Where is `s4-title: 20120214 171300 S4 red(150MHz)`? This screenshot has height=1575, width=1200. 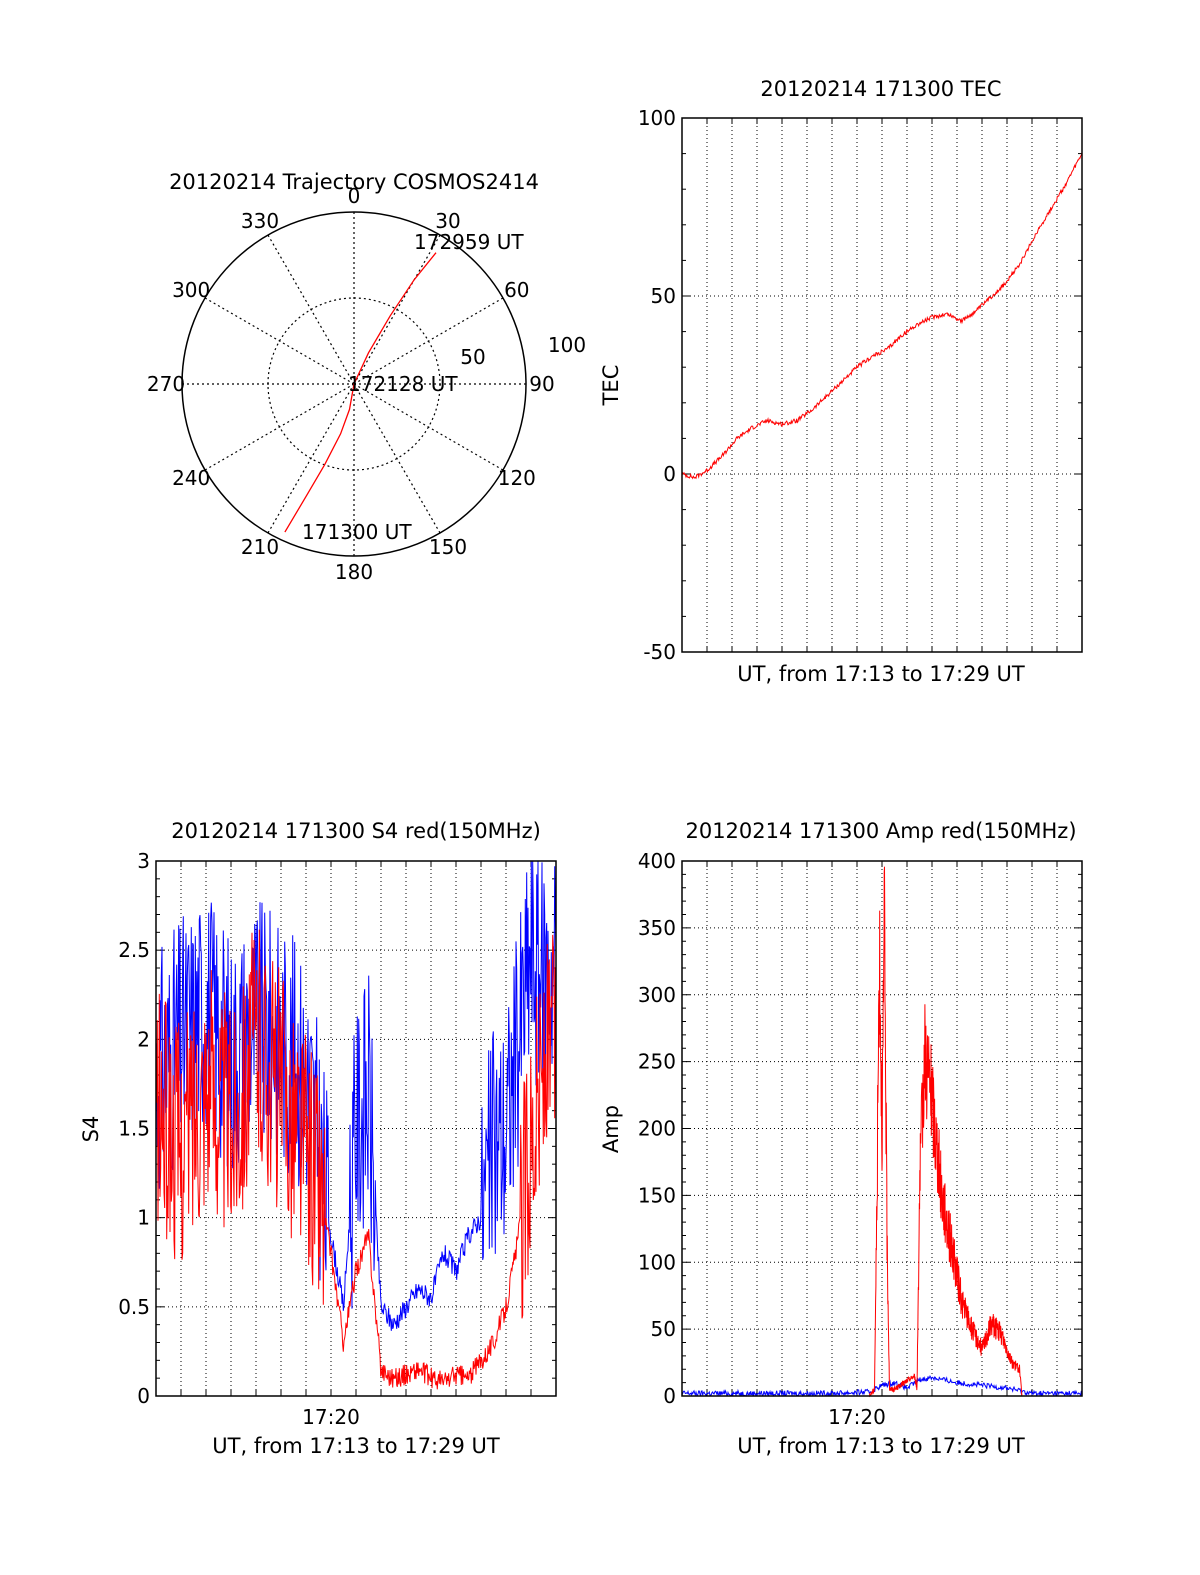 s4-title: 20120214 171300 S4 red(150MHz) is located at coordinates (356, 831).